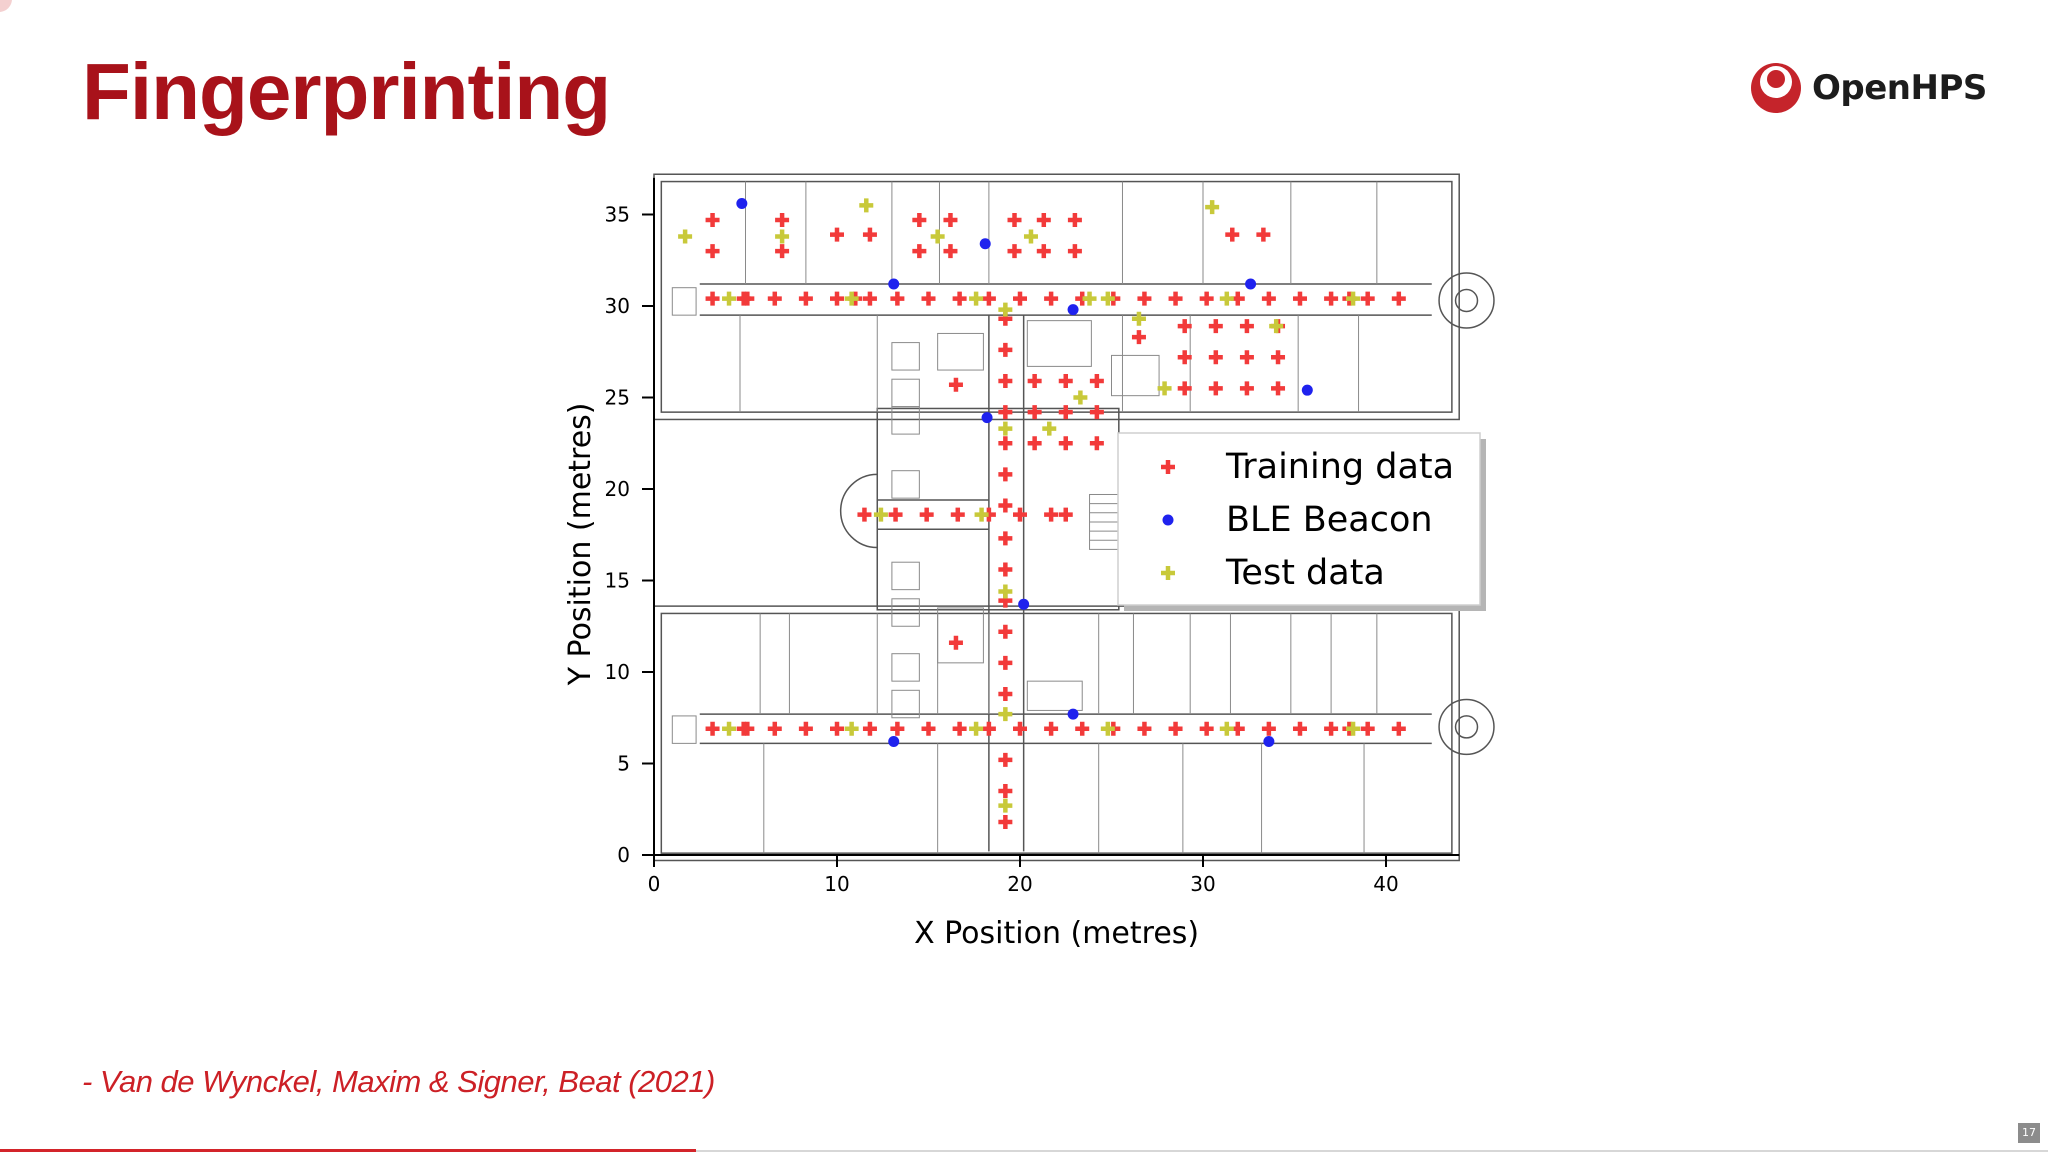 The height and width of the screenshot is (1152, 2048). I want to click on legend: Training data BLE Beacon Test data, so click(1301, 521).